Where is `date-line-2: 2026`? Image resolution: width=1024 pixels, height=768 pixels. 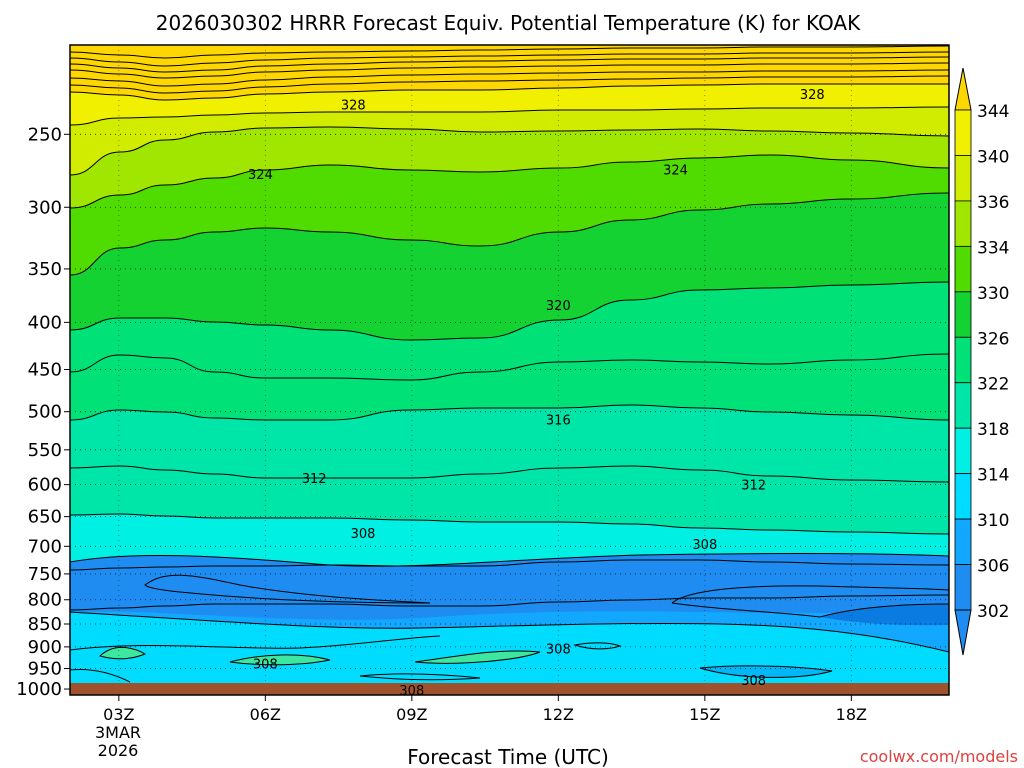 date-line-2: 2026 is located at coordinates (118, 750).